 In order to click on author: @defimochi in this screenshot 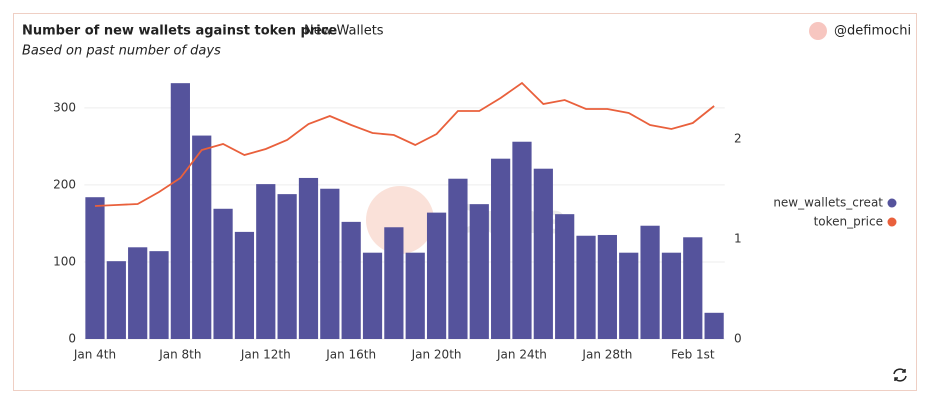, I will do `click(872, 31)`.